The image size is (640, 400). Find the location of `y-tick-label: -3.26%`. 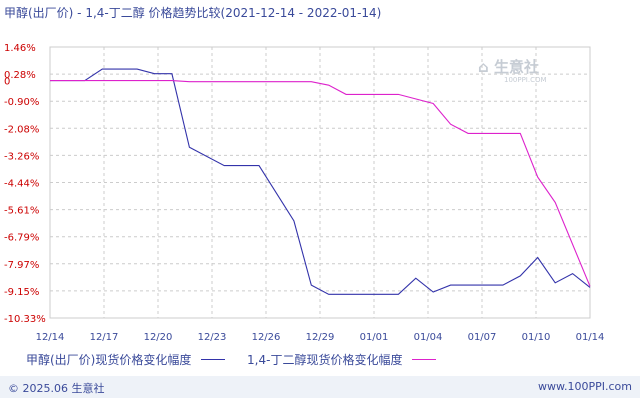

y-tick-label: -3.26% is located at coordinates (21, 156).